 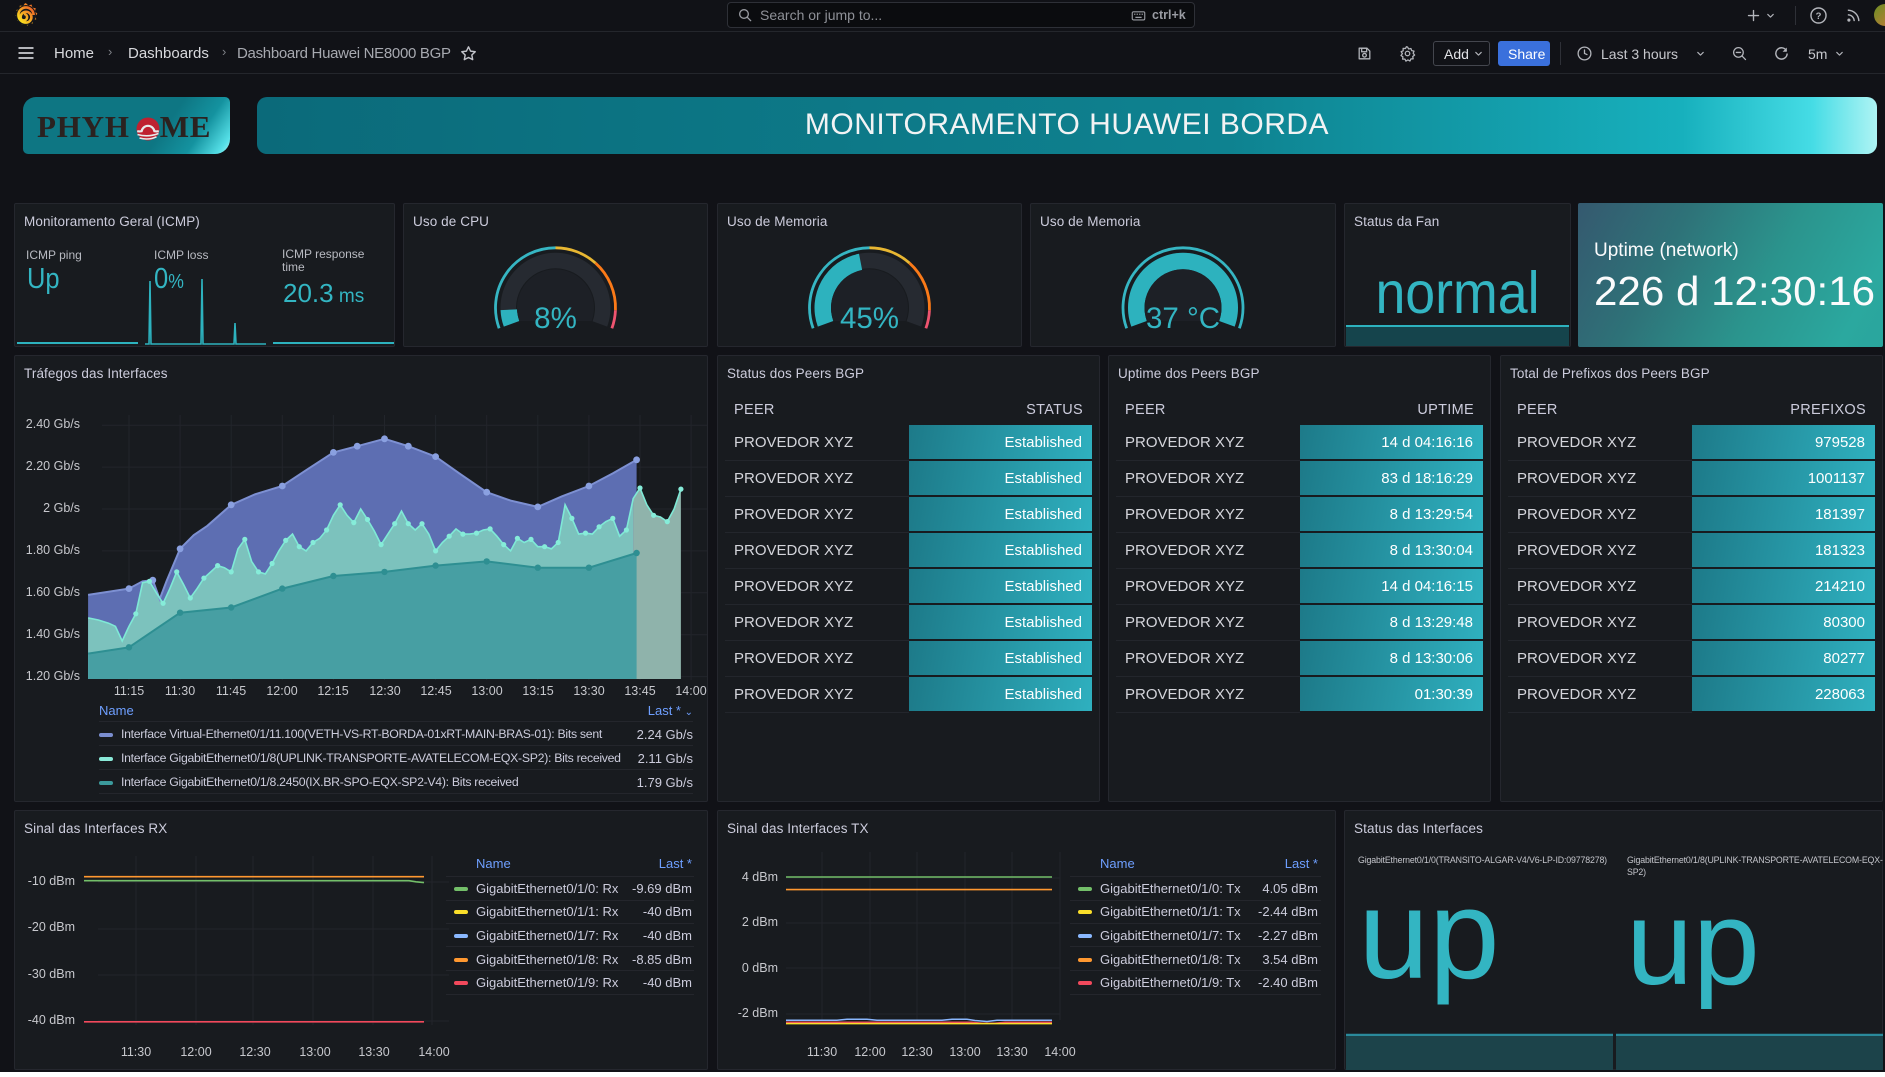 What do you see at coordinates (555, 318) in the screenshot?
I see `svg-text: 8%` at bounding box center [555, 318].